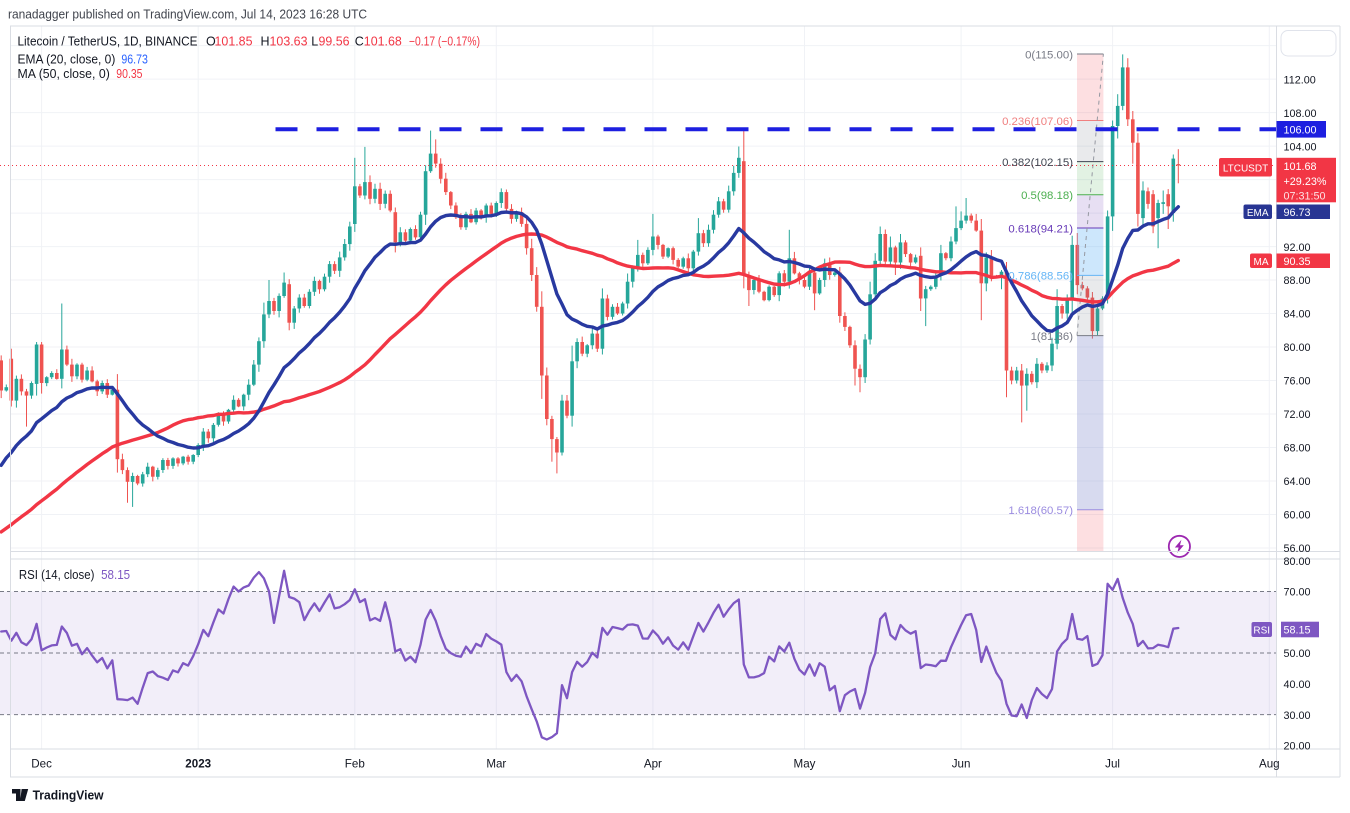  I want to click on svg-text: MA, so click(1261, 262).